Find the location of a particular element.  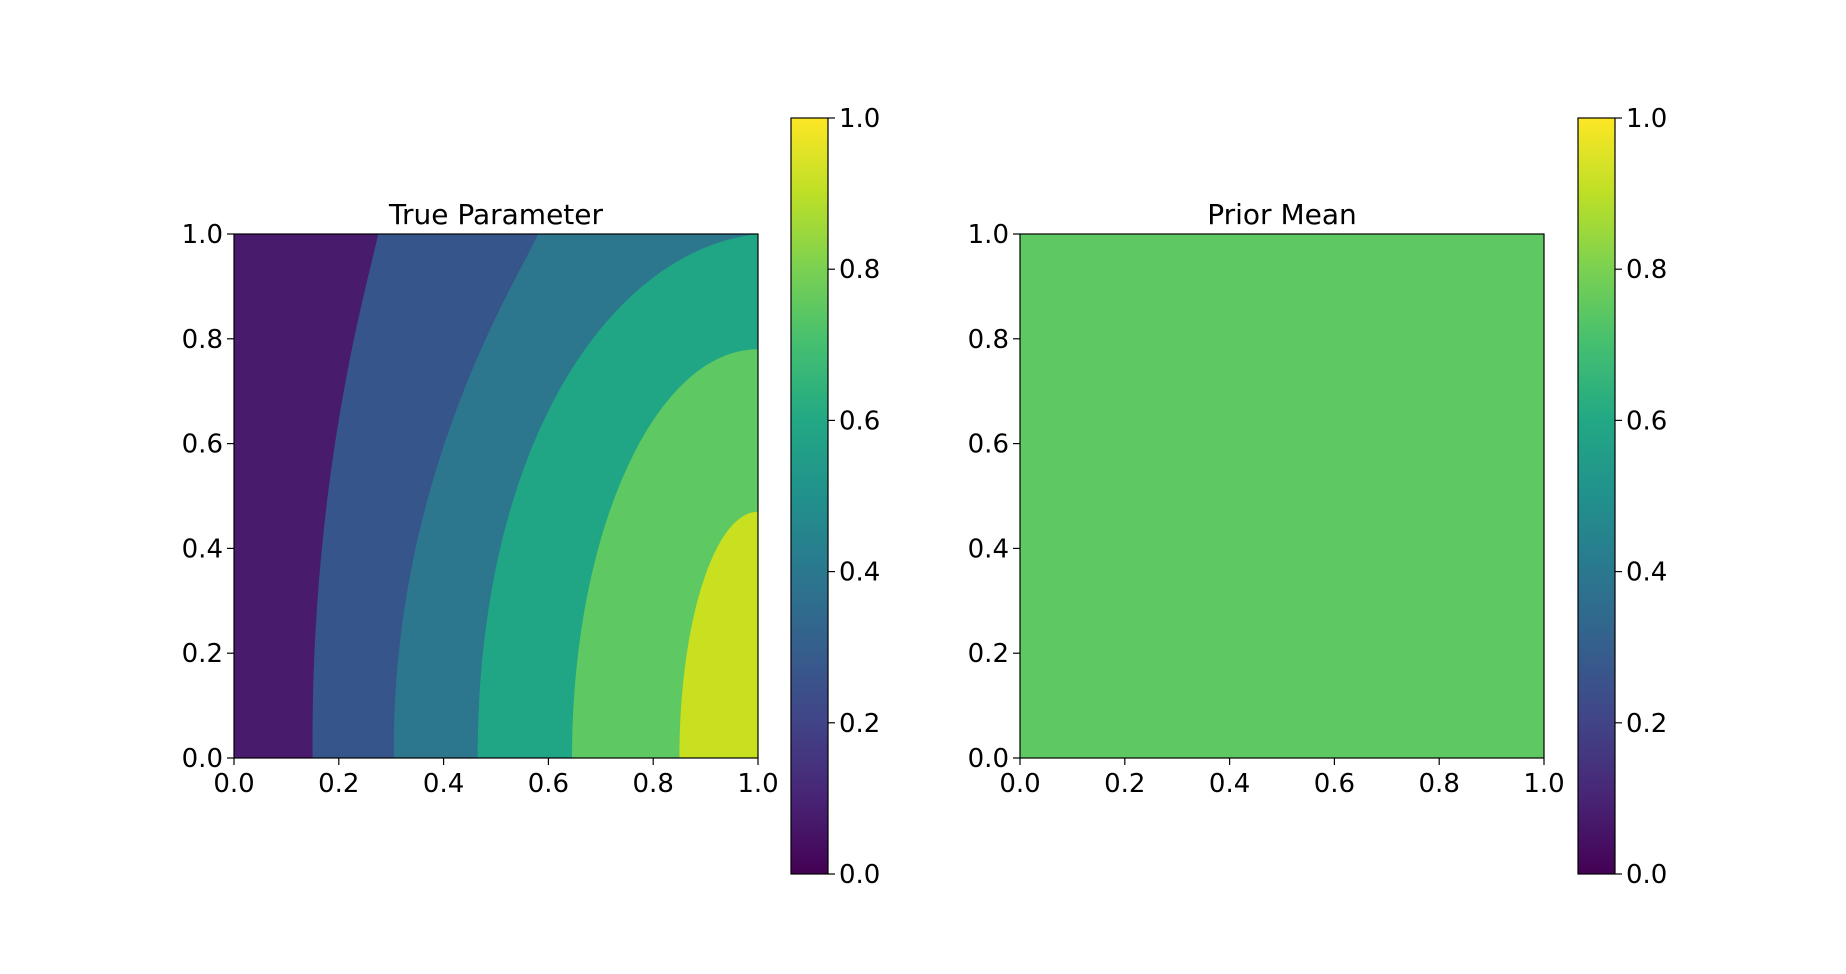

panel-title-true-parameter: True Parameter is located at coordinates (496, 214).